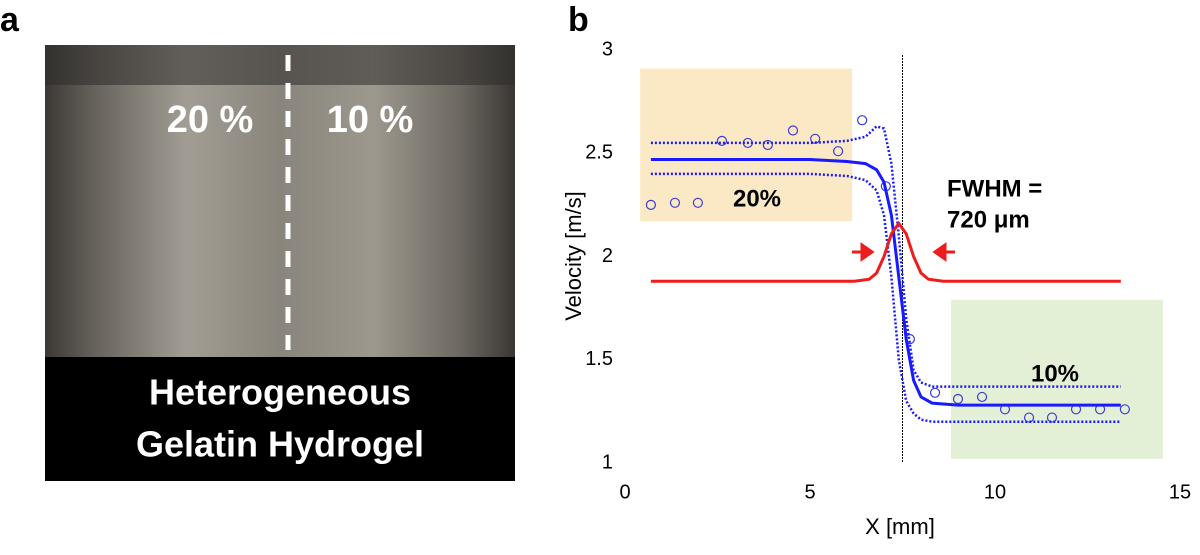 The image size is (1200, 555). I want to click on panel-label: b, so click(578, 20).